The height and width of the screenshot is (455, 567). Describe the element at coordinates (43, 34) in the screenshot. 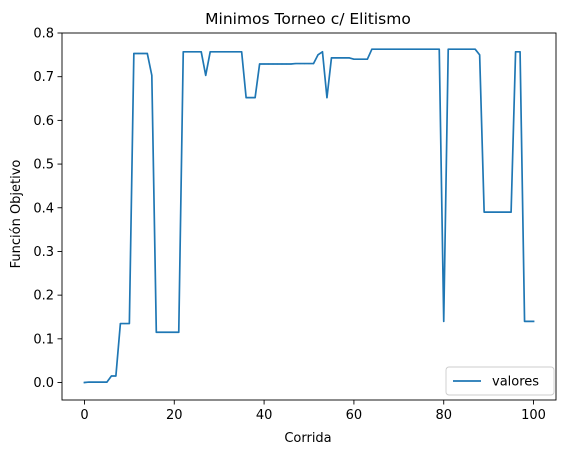

I see `y-tick-label: 0.8` at that location.